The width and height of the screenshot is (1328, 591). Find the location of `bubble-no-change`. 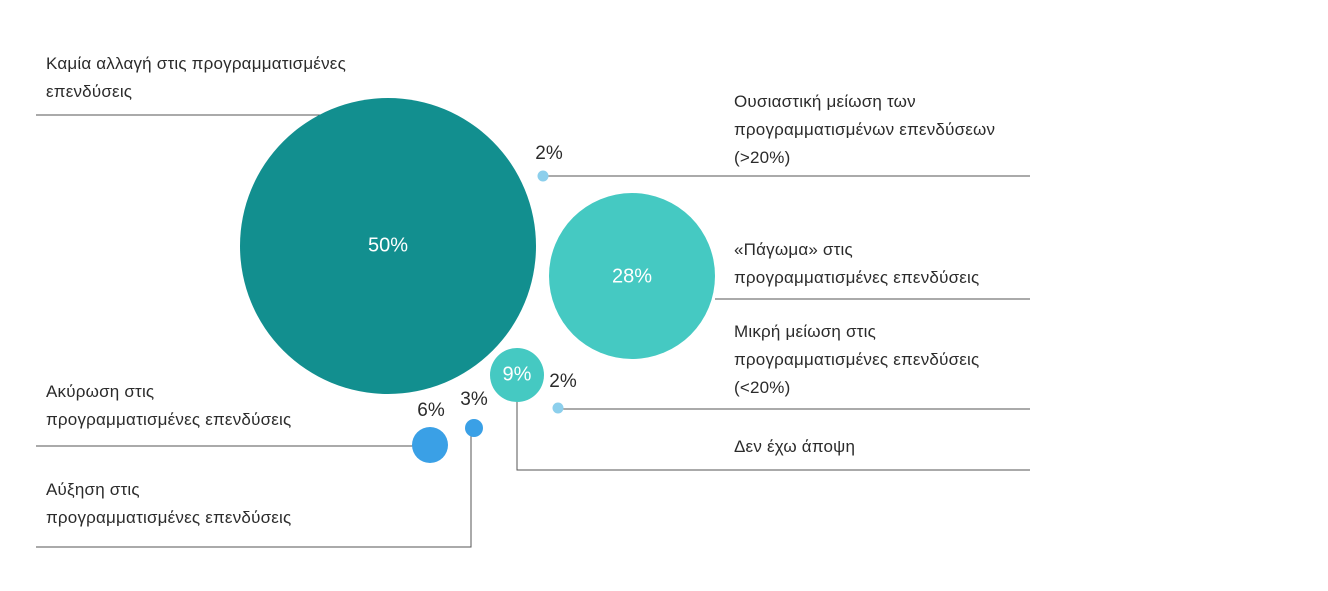

bubble-no-change is located at coordinates (388, 246).